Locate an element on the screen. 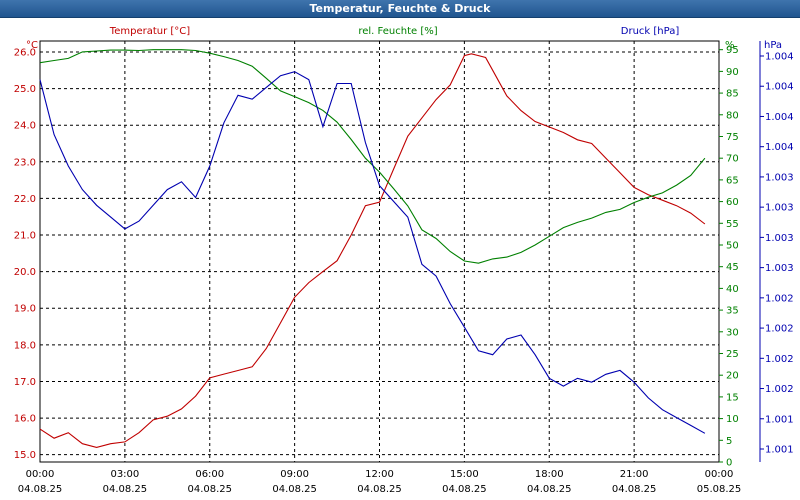 The width and height of the screenshot is (800, 500). humidity-tick-label: 25 is located at coordinates (732, 354).